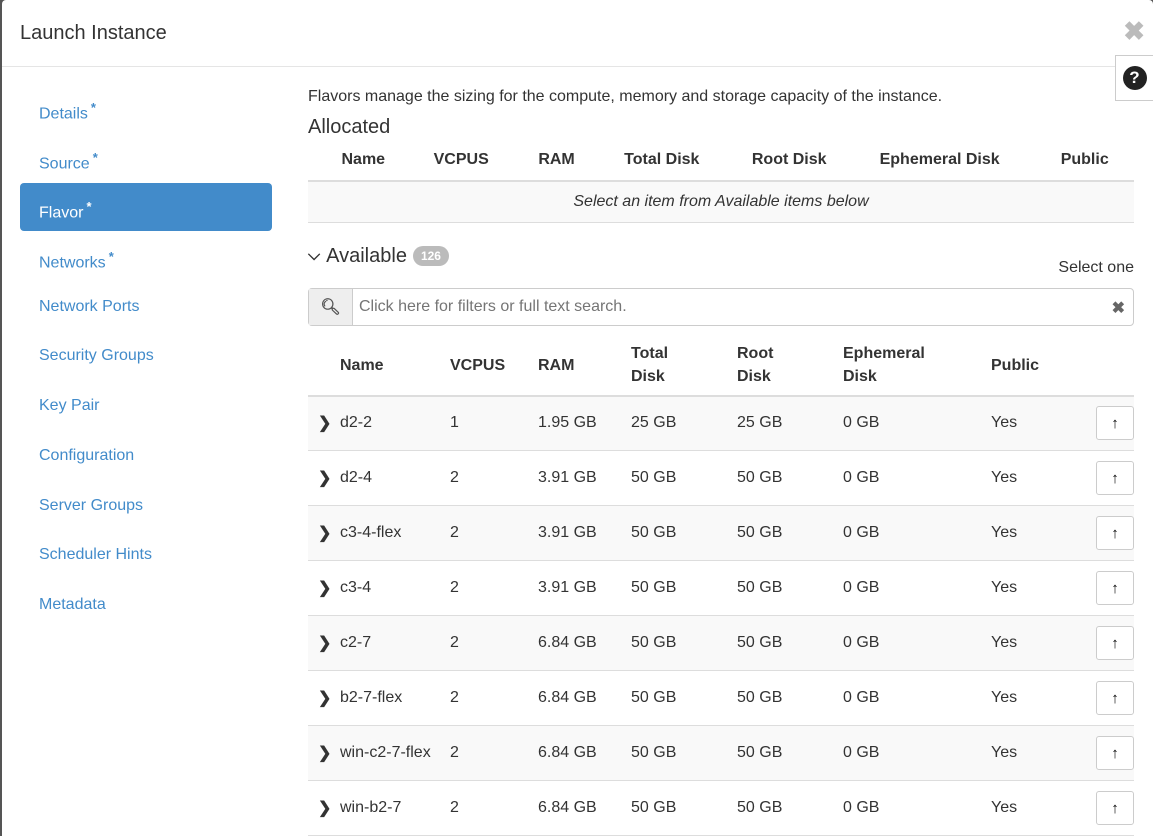 The width and height of the screenshot is (1153, 836). What do you see at coordinates (577, 33) in the screenshot?
I see `modal-header: Launch Instance ✖` at bounding box center [577, 33].